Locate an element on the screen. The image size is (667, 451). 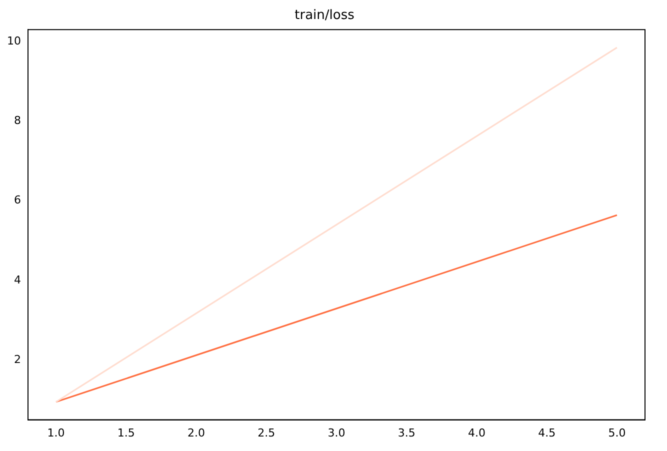
x-tick-label: 4.5 is located at coordinates (547, 433).